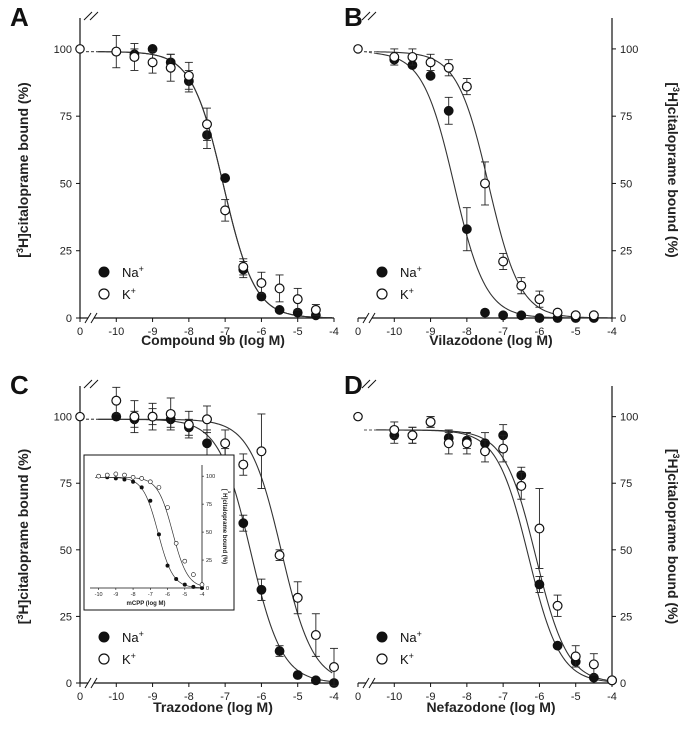  I want to click on inset-x-tick-label: -7, so click(150, 595).